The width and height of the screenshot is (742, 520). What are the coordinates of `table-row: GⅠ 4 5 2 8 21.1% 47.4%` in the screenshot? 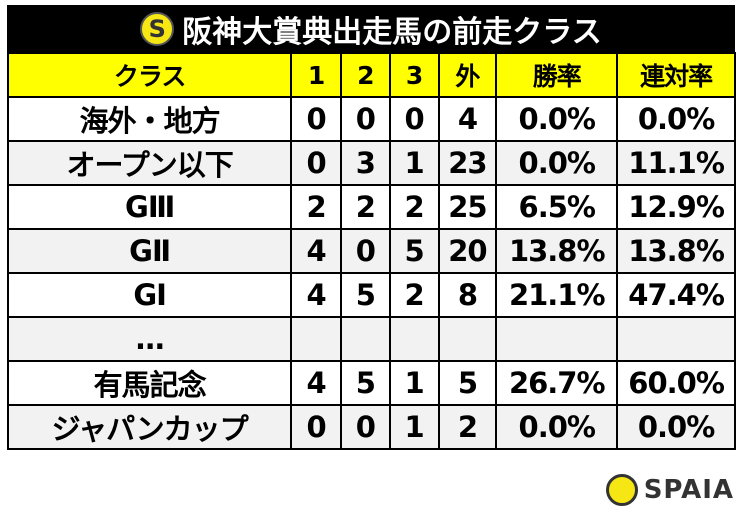 It's located at (371, 295).